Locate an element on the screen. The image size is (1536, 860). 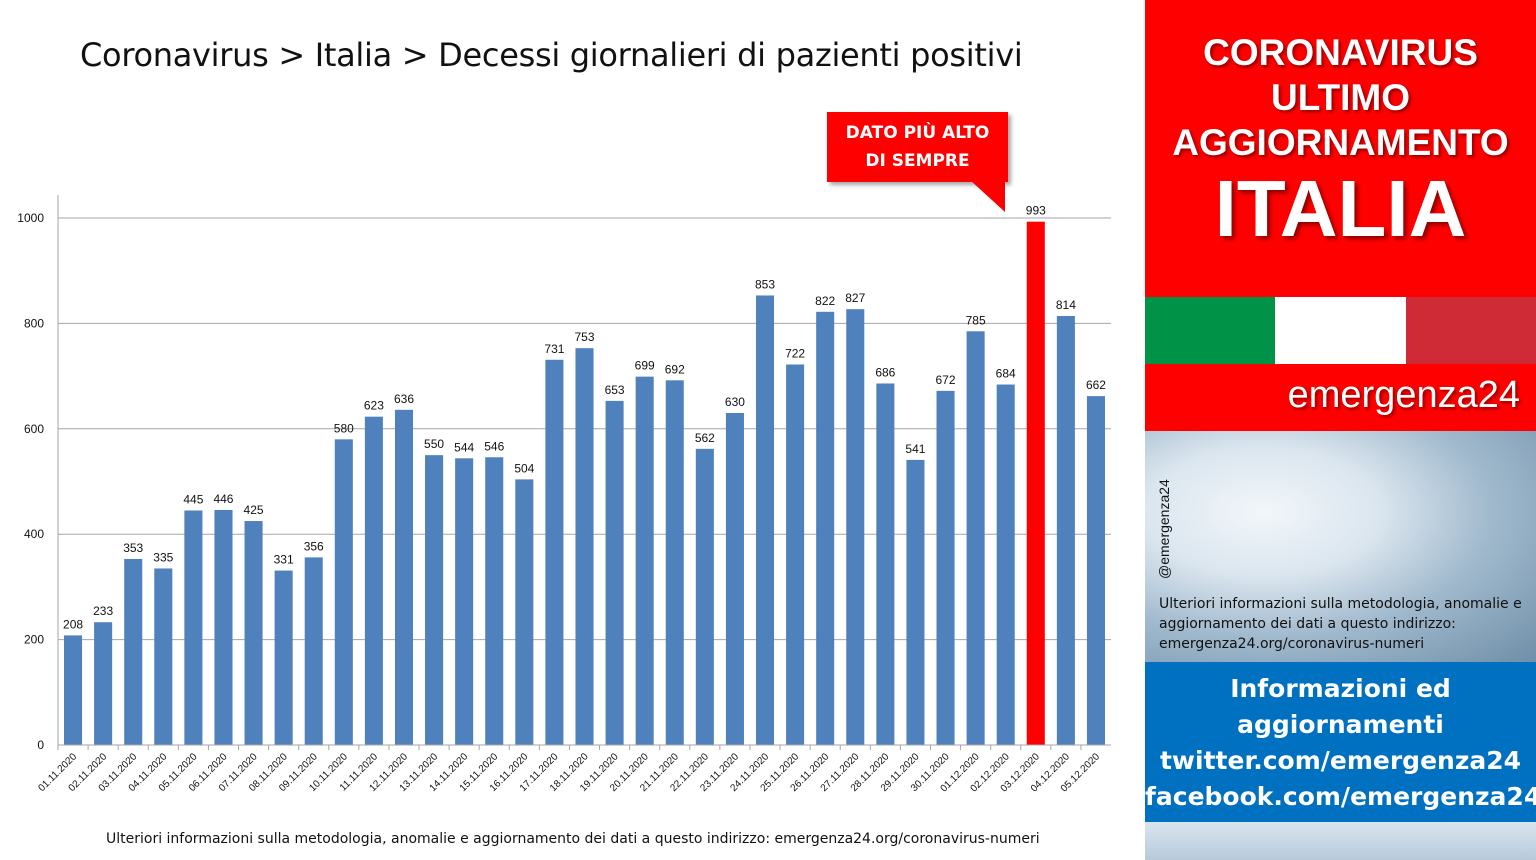
data-label: 993 is located at coordinates (1036, 211).